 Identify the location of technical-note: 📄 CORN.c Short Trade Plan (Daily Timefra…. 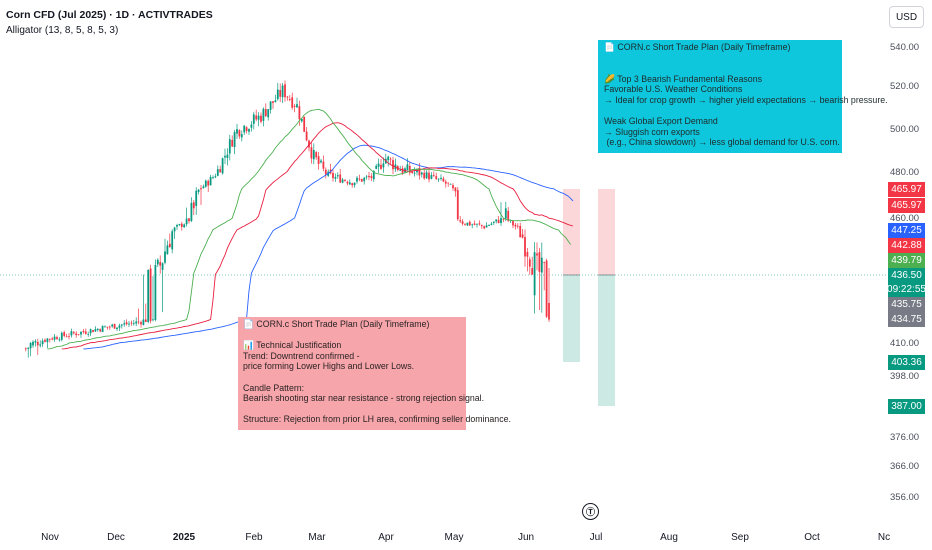
(374, 373).